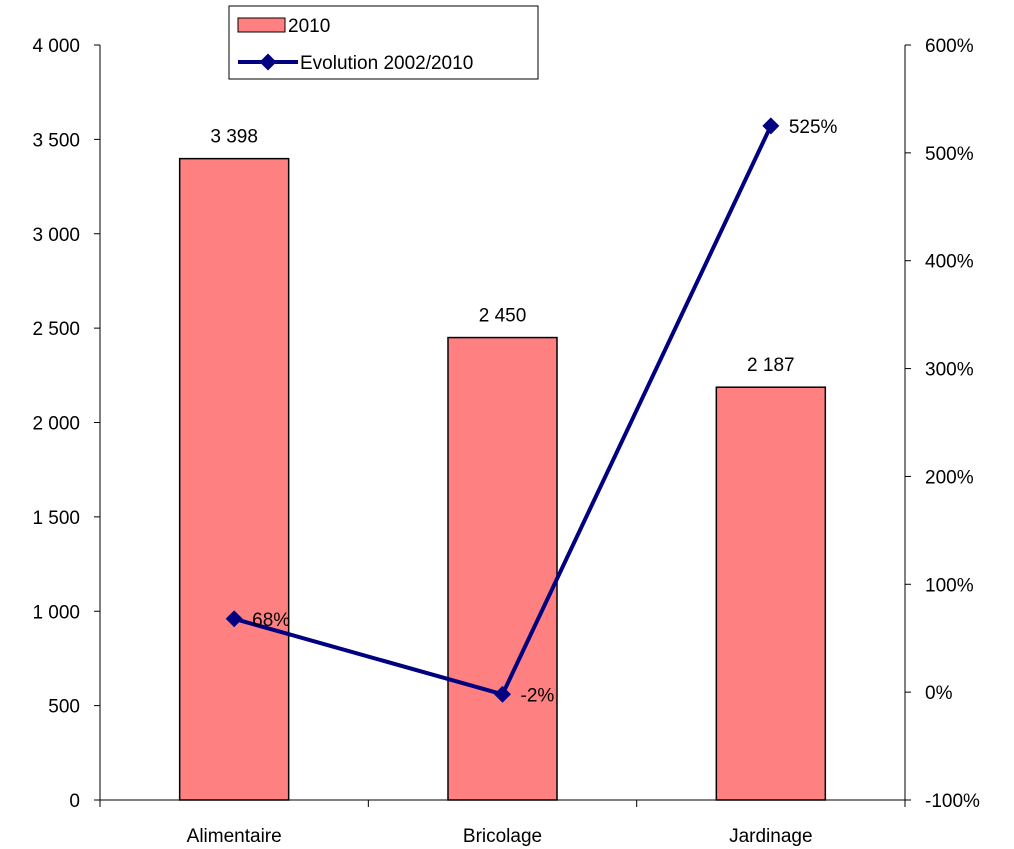 The height and width of the screenshot is (849, 1014). What do you see at coordinates (502, 836) in the screenshot?
I see `x-axis-category-label: Bricolage` at bounding box center [502, 836].